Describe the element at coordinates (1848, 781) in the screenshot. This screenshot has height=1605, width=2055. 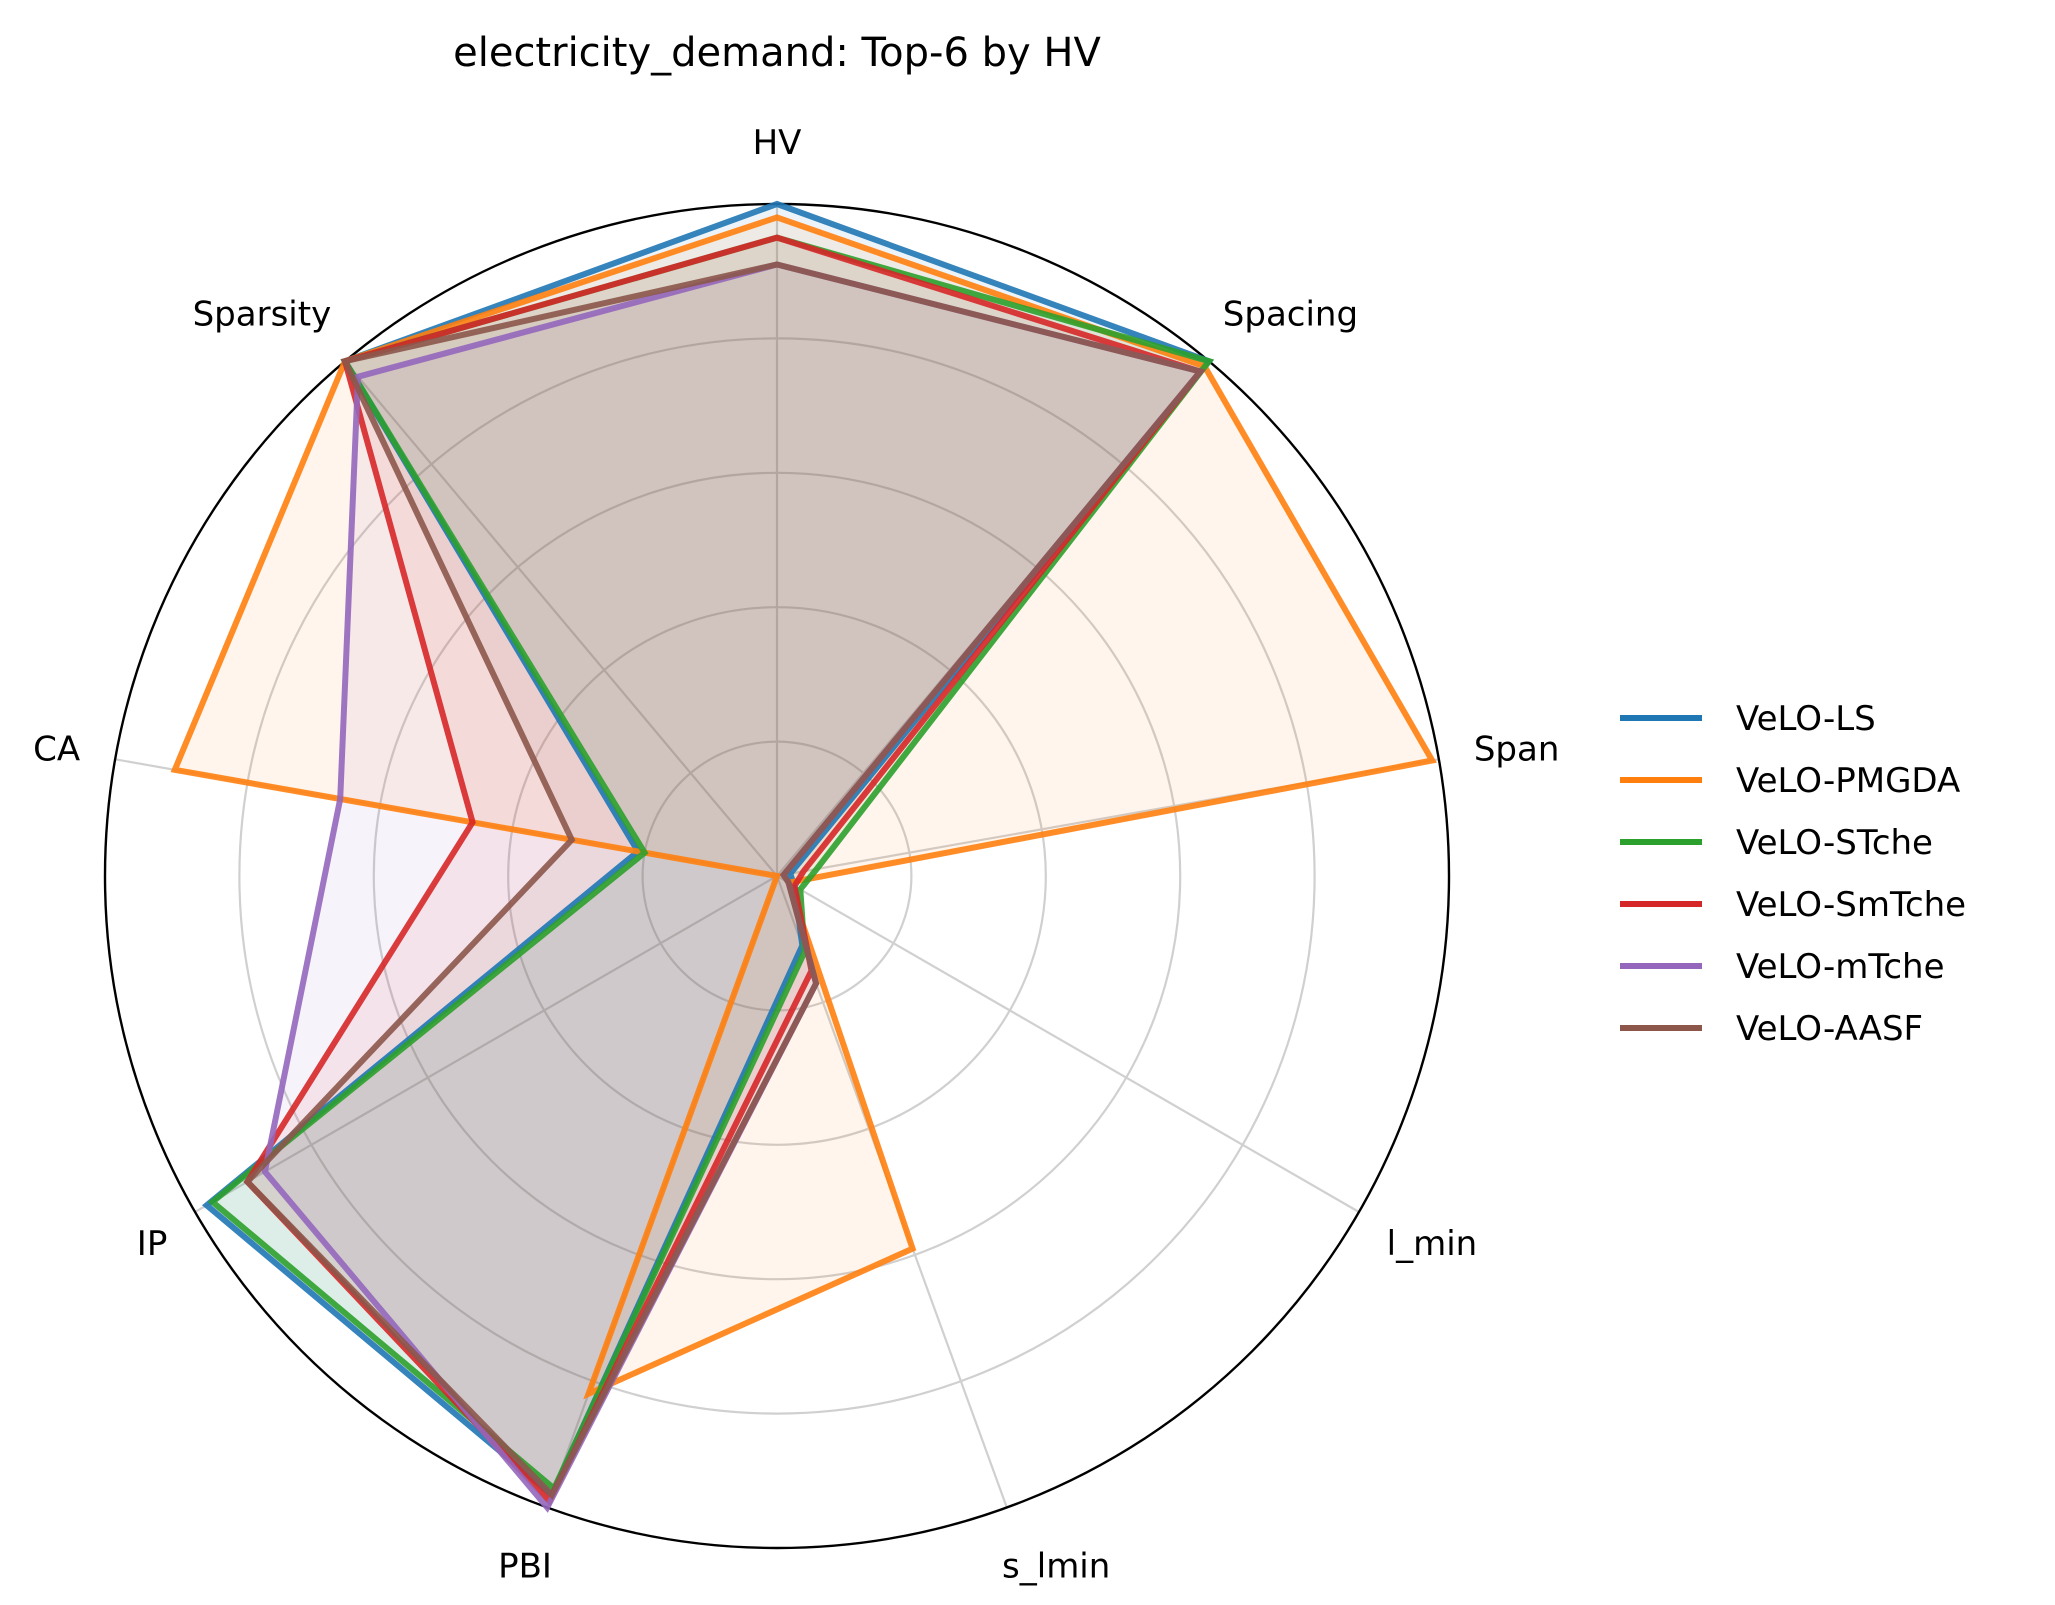
I see `legend-label-1: VeLO-PMGDA` at that location.